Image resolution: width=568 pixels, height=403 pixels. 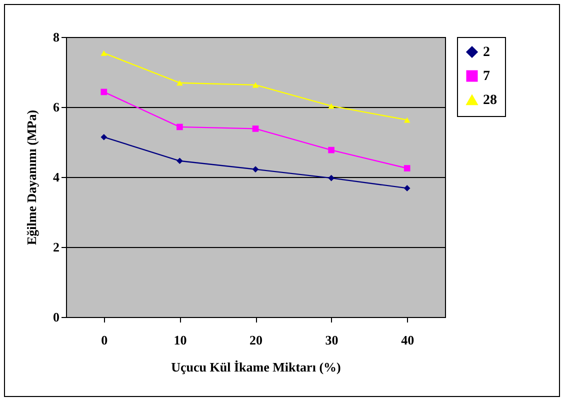 I want to click on x-tick-label: 20, so click(x=256, y=340).